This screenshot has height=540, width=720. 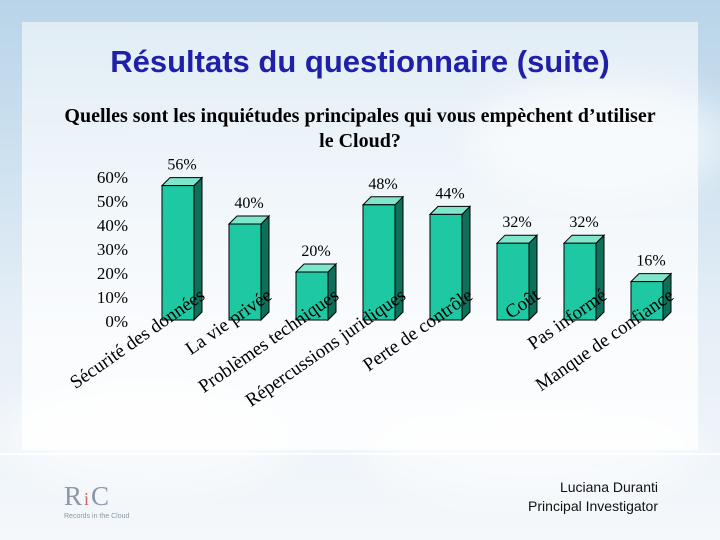 I want to click on author-role: Principal Investigator, so click(x=593, y=506).